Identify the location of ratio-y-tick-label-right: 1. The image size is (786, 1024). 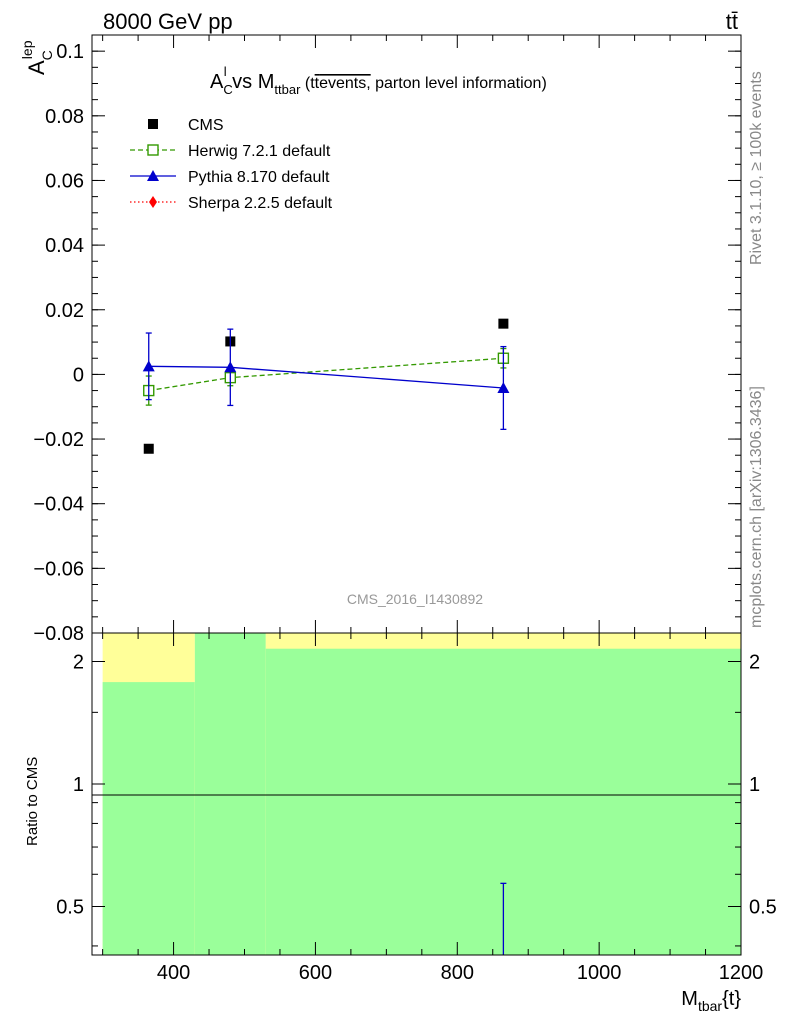
(754, 785).